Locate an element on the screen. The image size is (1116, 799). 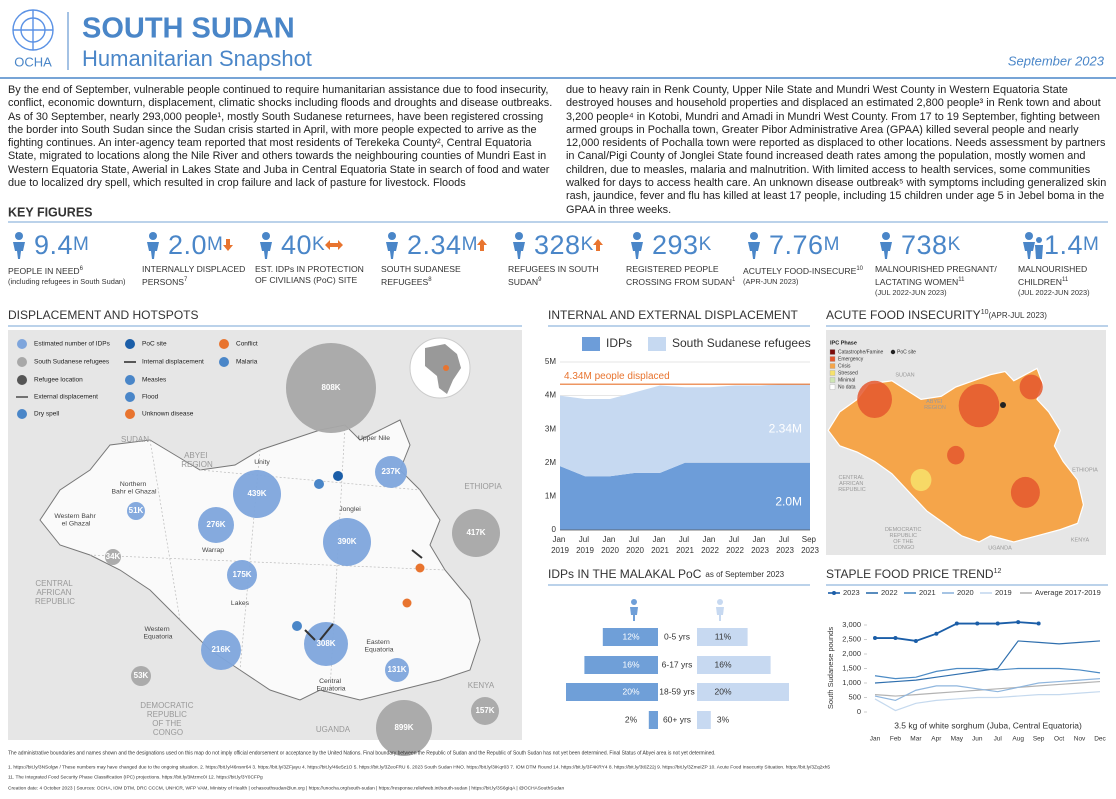
figure-number: 9.4 is located at coordinates (54, 244).